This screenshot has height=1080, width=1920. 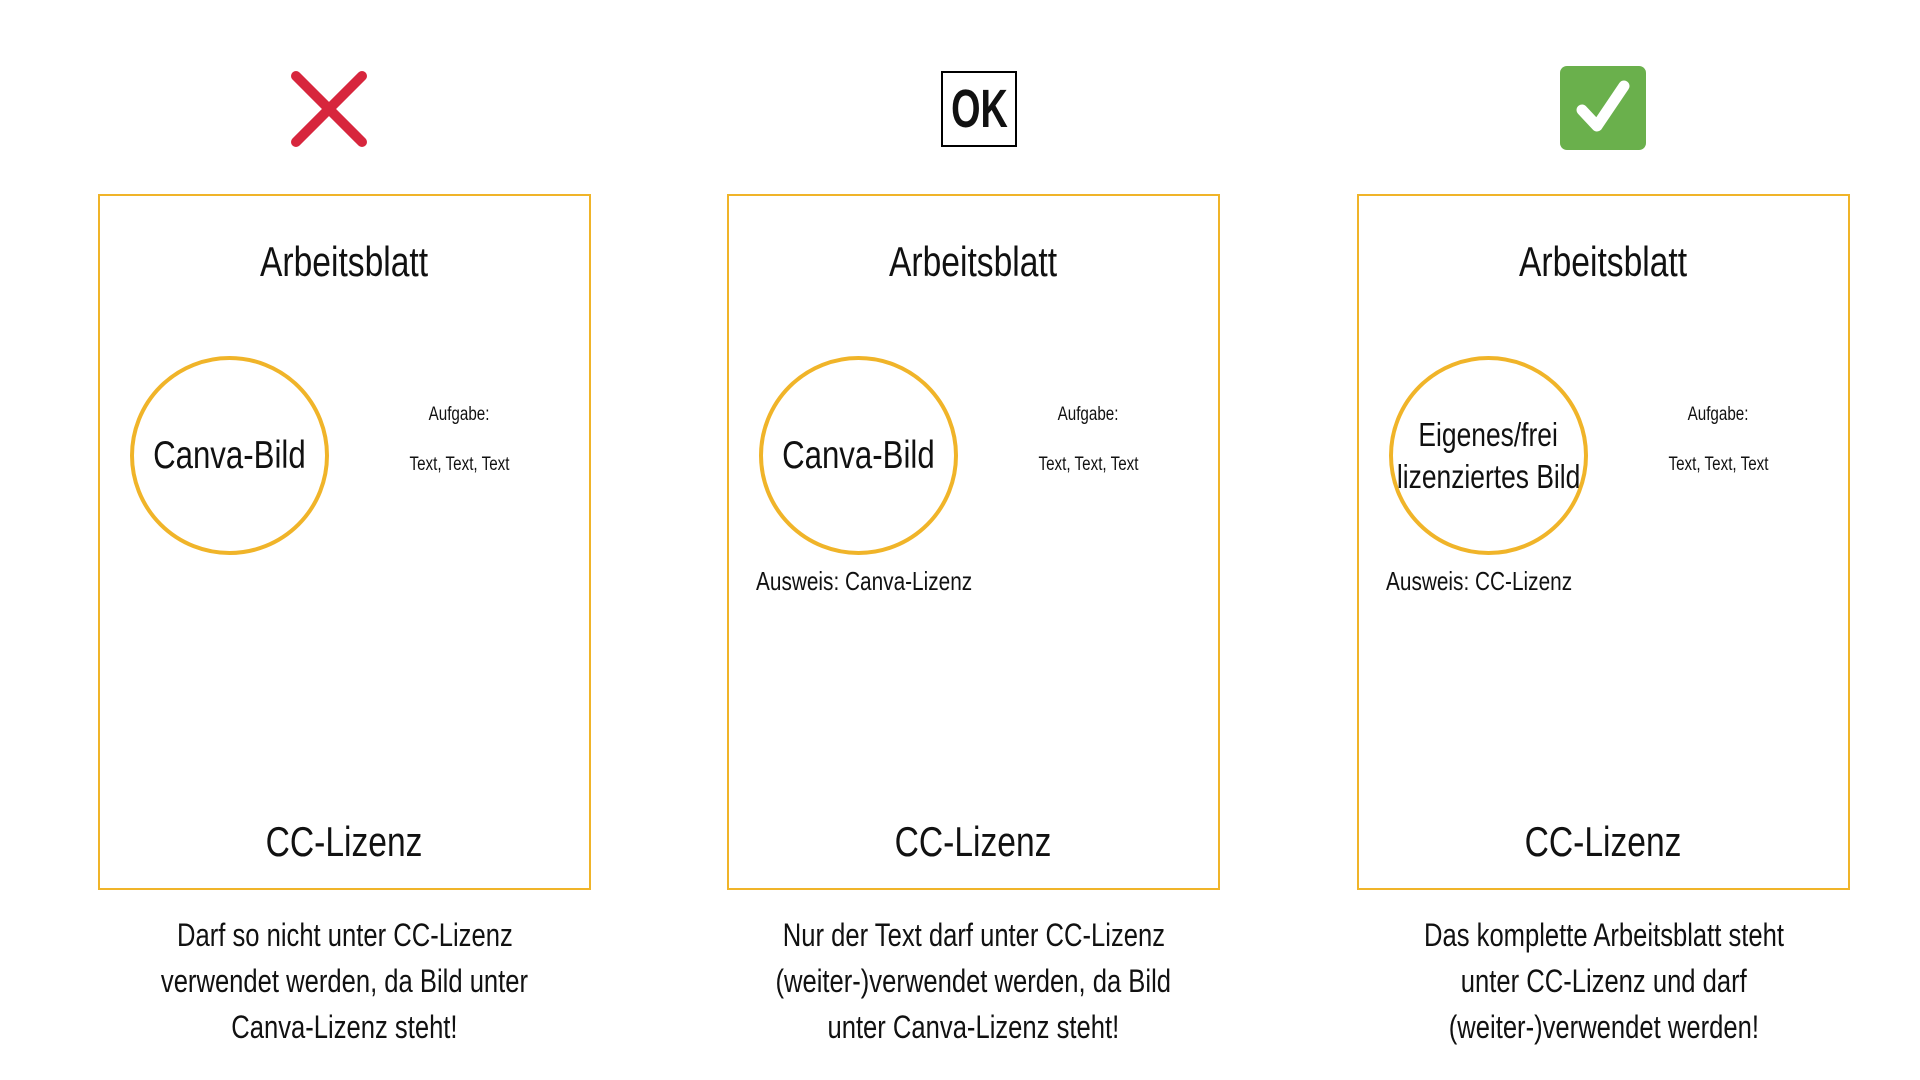 I want to click on attribution-text: Ausweis: CC-Lizenz, so click(x=1479, y=581).